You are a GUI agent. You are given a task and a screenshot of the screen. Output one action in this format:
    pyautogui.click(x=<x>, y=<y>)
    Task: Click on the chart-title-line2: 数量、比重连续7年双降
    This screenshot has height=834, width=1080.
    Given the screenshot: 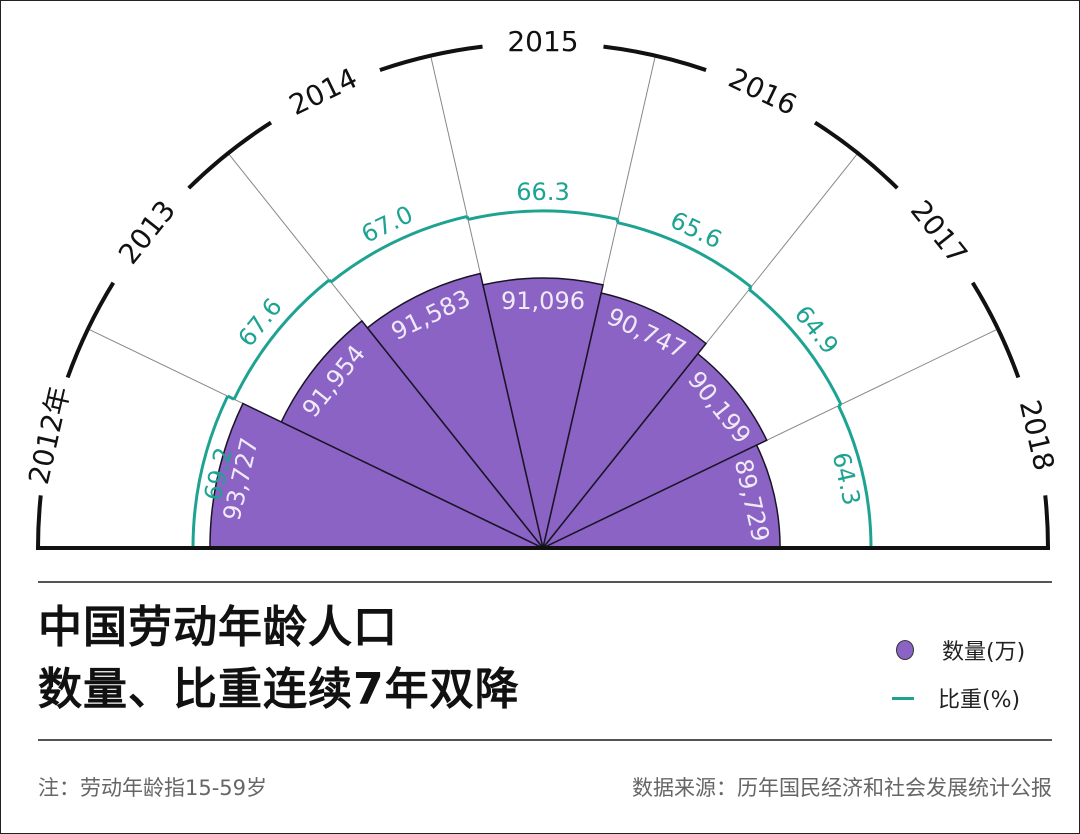 What is the action you would take?
    pyautogui.click(x=279, y=690)
    